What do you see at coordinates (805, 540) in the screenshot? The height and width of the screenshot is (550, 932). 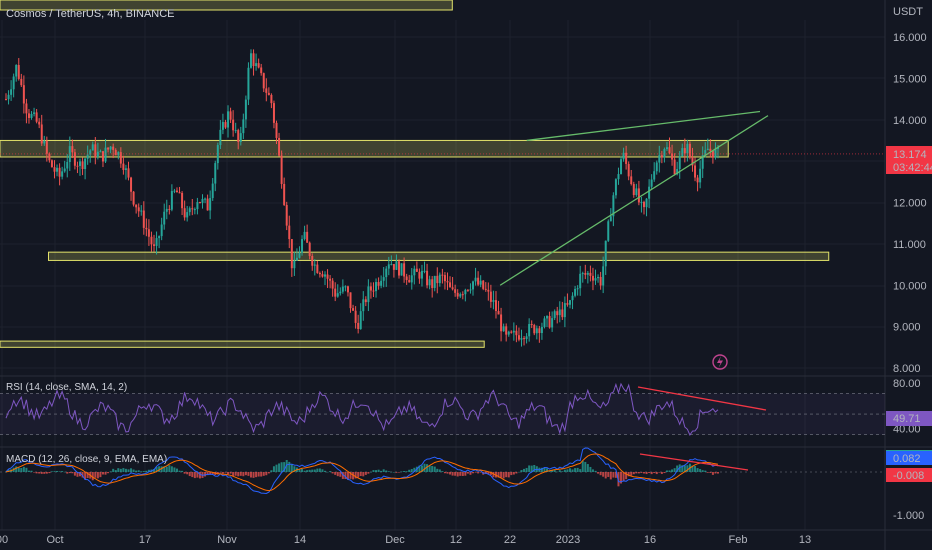 I see `time-tick-label: 13` at bounding box center [805, 540].